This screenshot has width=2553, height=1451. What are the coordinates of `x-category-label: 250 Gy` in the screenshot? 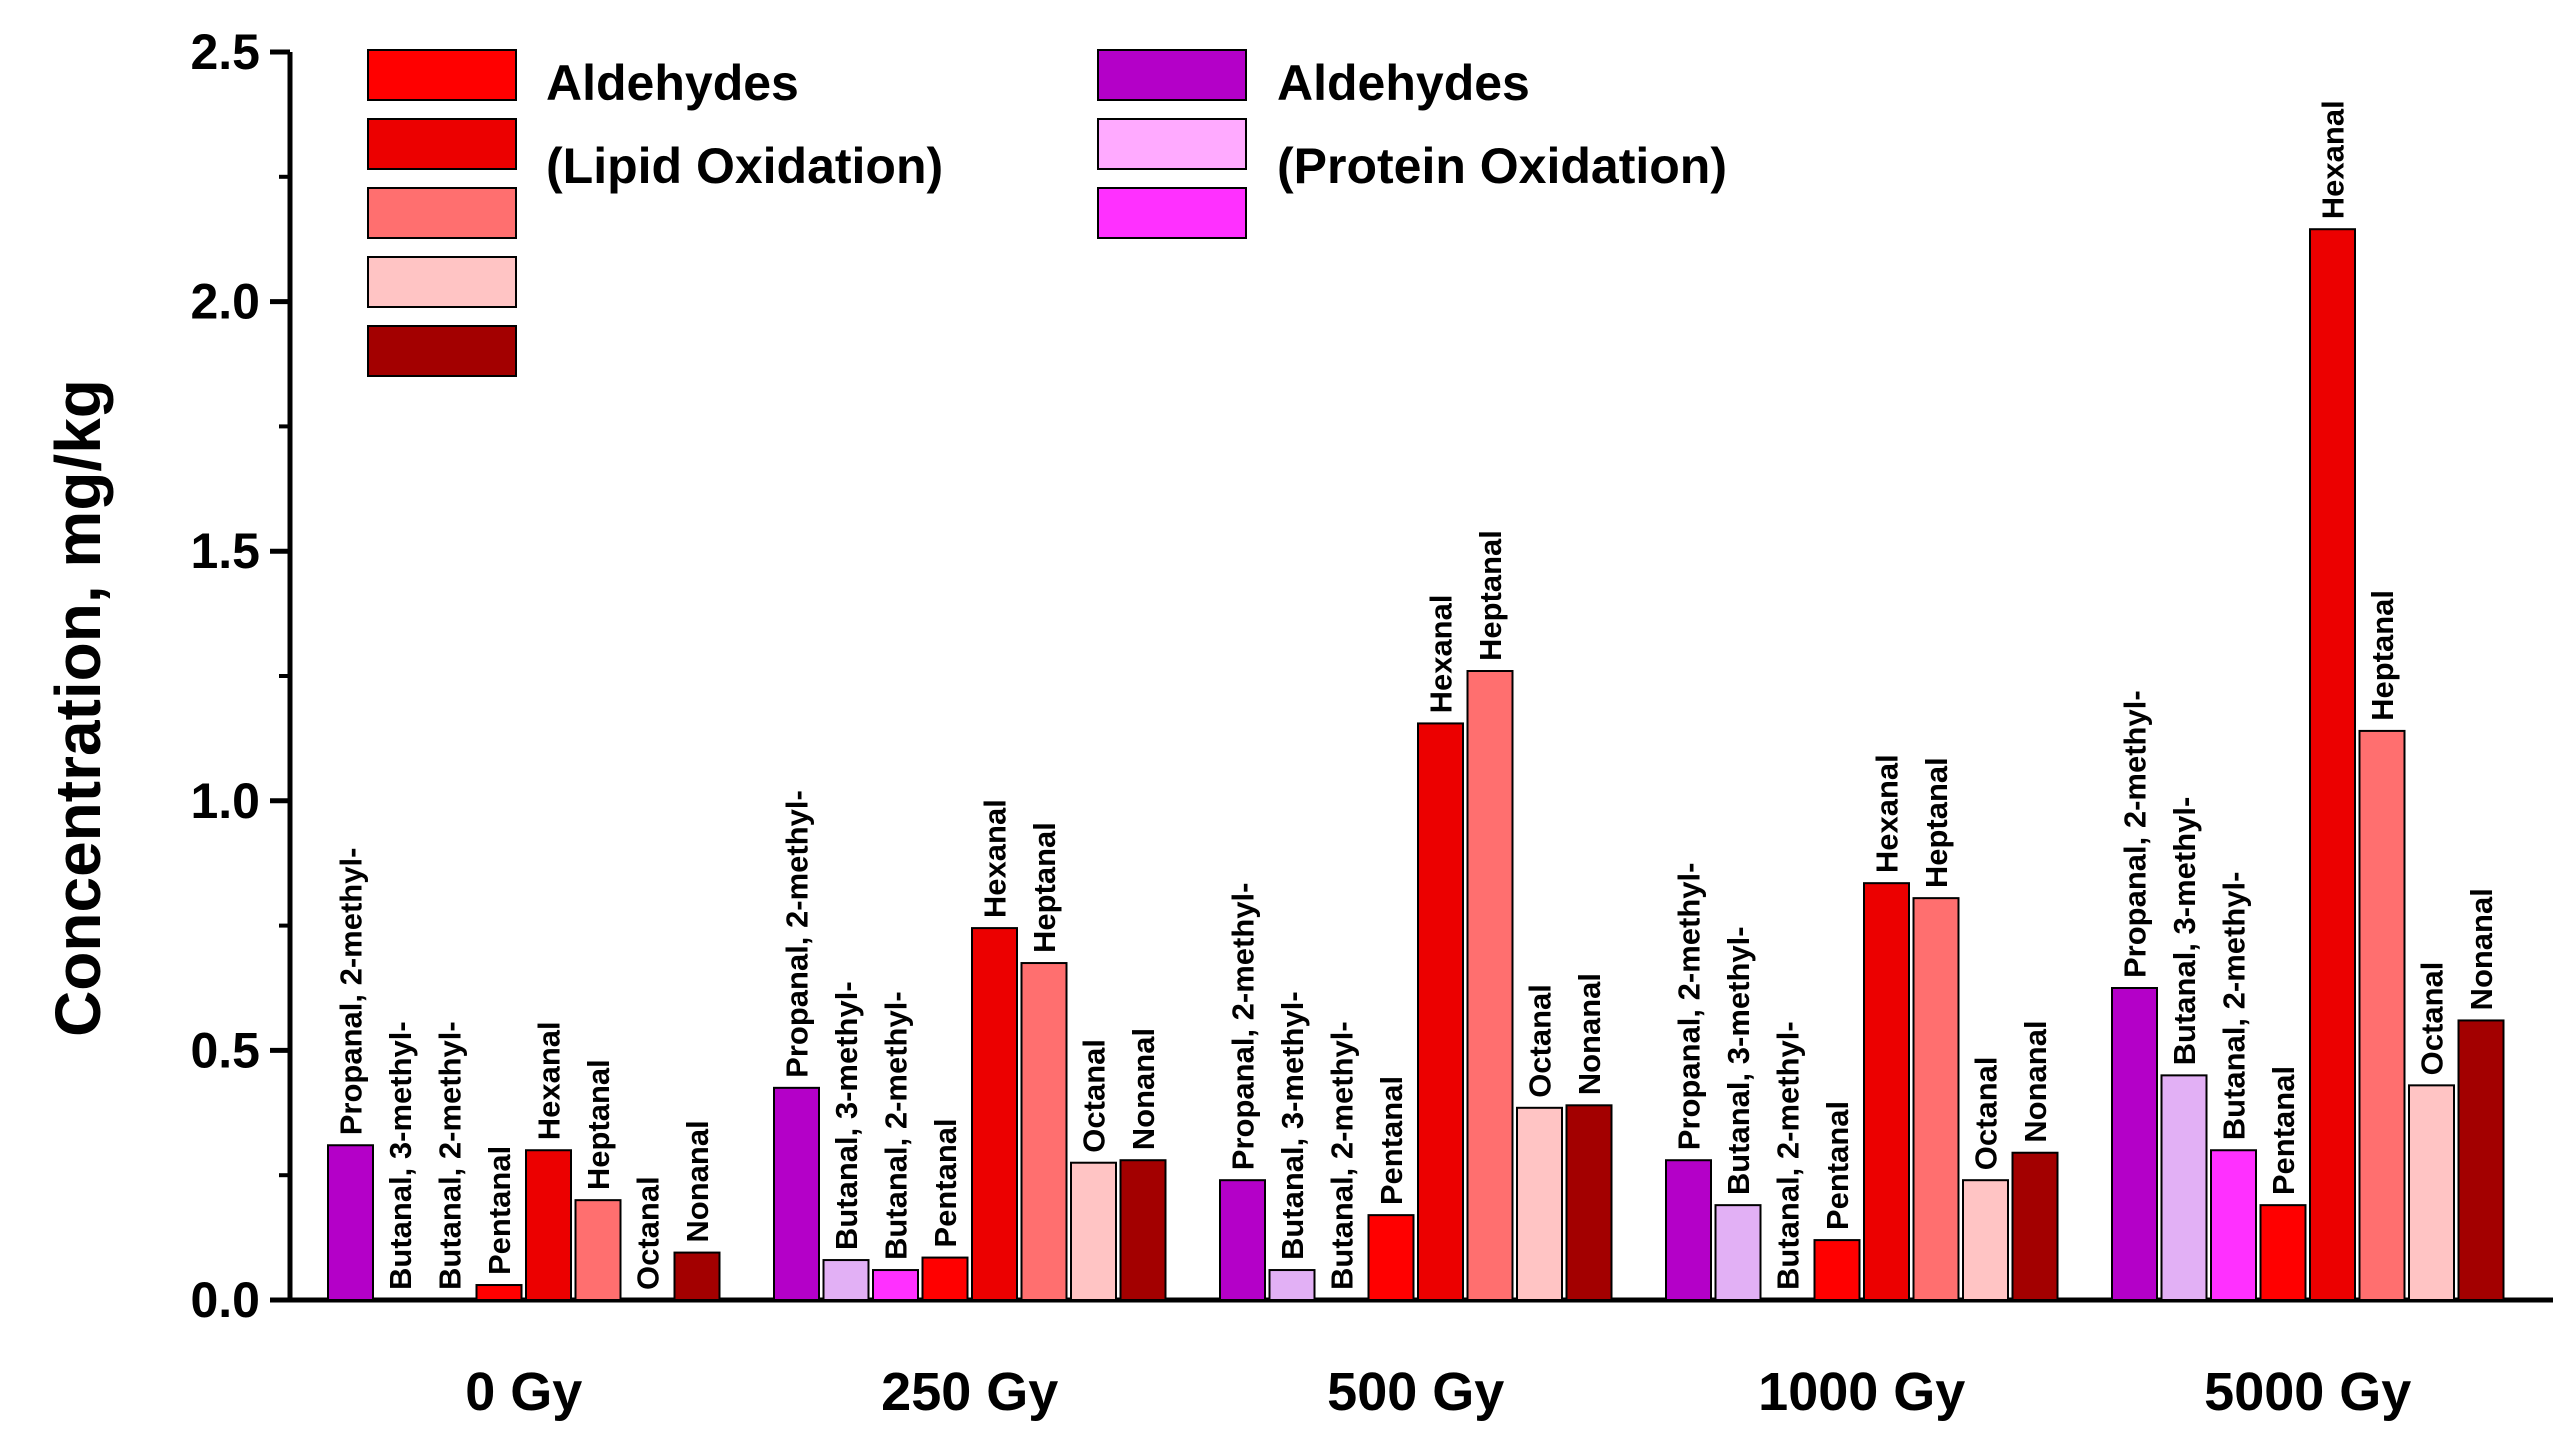 It's located at (969, 1392).